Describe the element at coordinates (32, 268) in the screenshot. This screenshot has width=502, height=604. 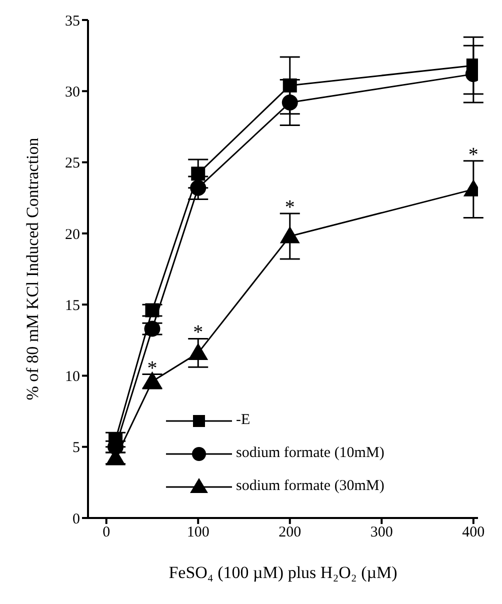
I see `y-axis-title: % of 80 mM KCl Induced Contraction` at that location.